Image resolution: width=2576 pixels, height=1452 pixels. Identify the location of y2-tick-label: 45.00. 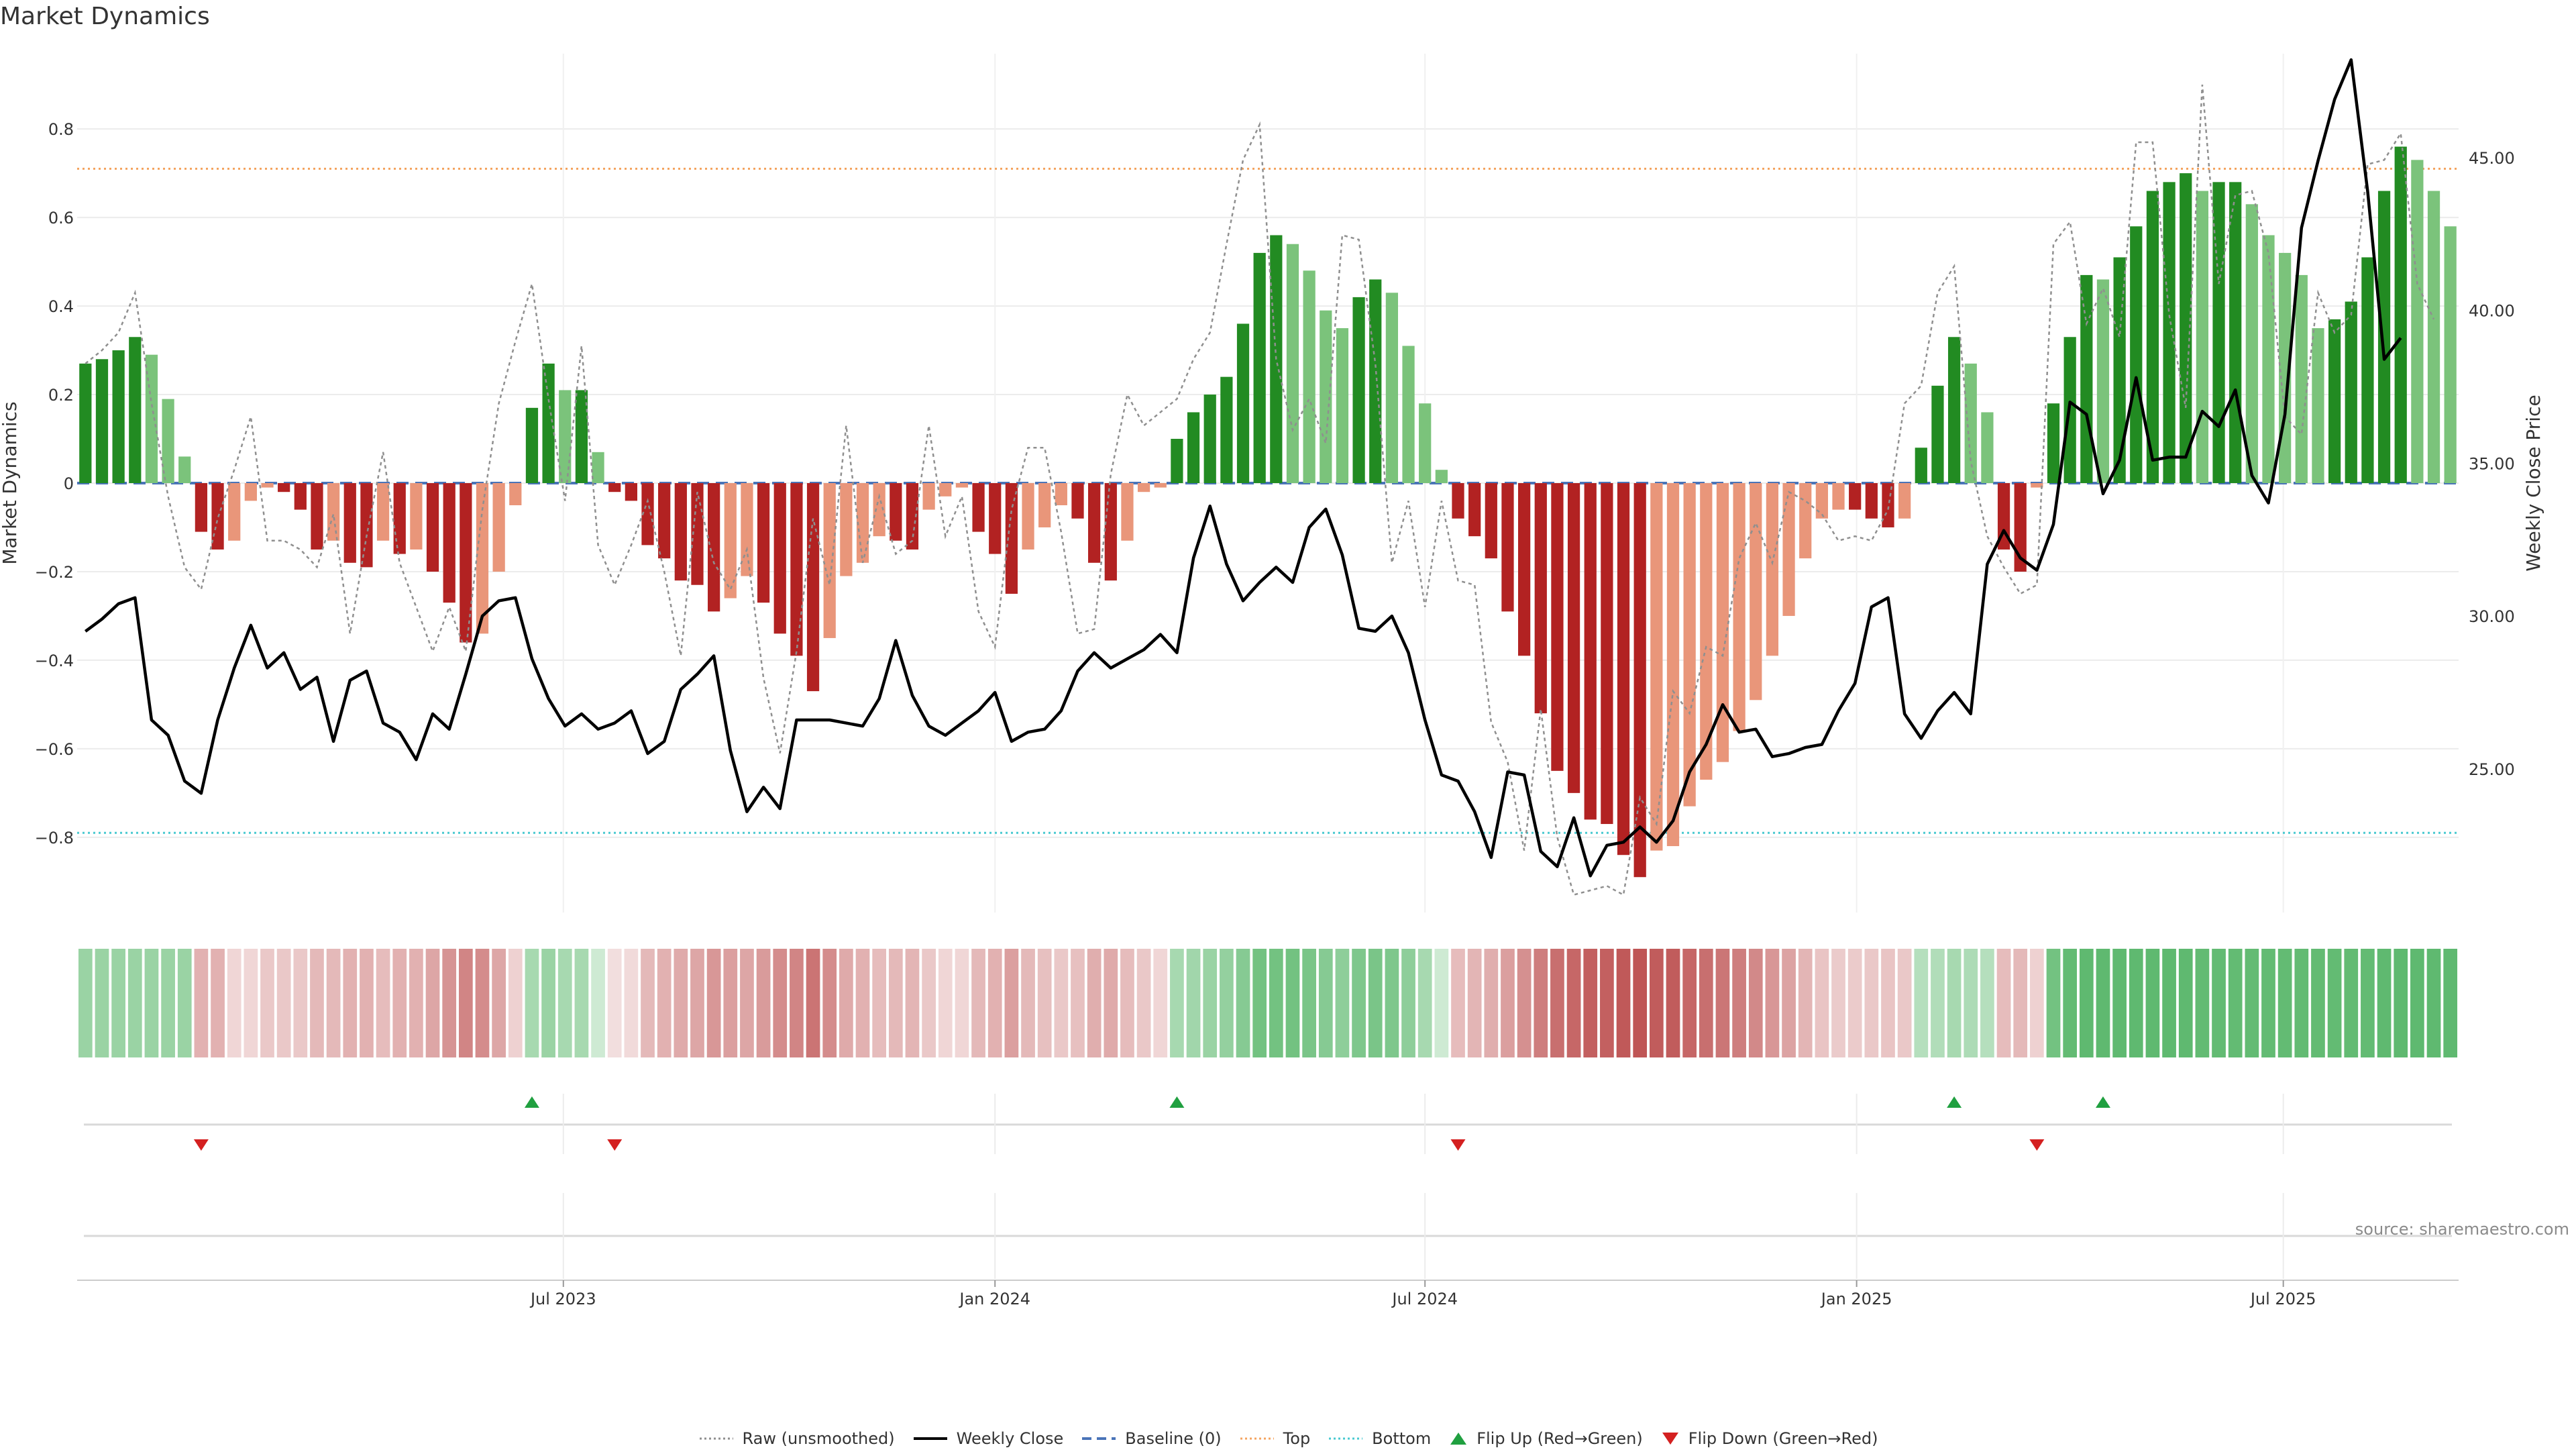
(2492, 159).